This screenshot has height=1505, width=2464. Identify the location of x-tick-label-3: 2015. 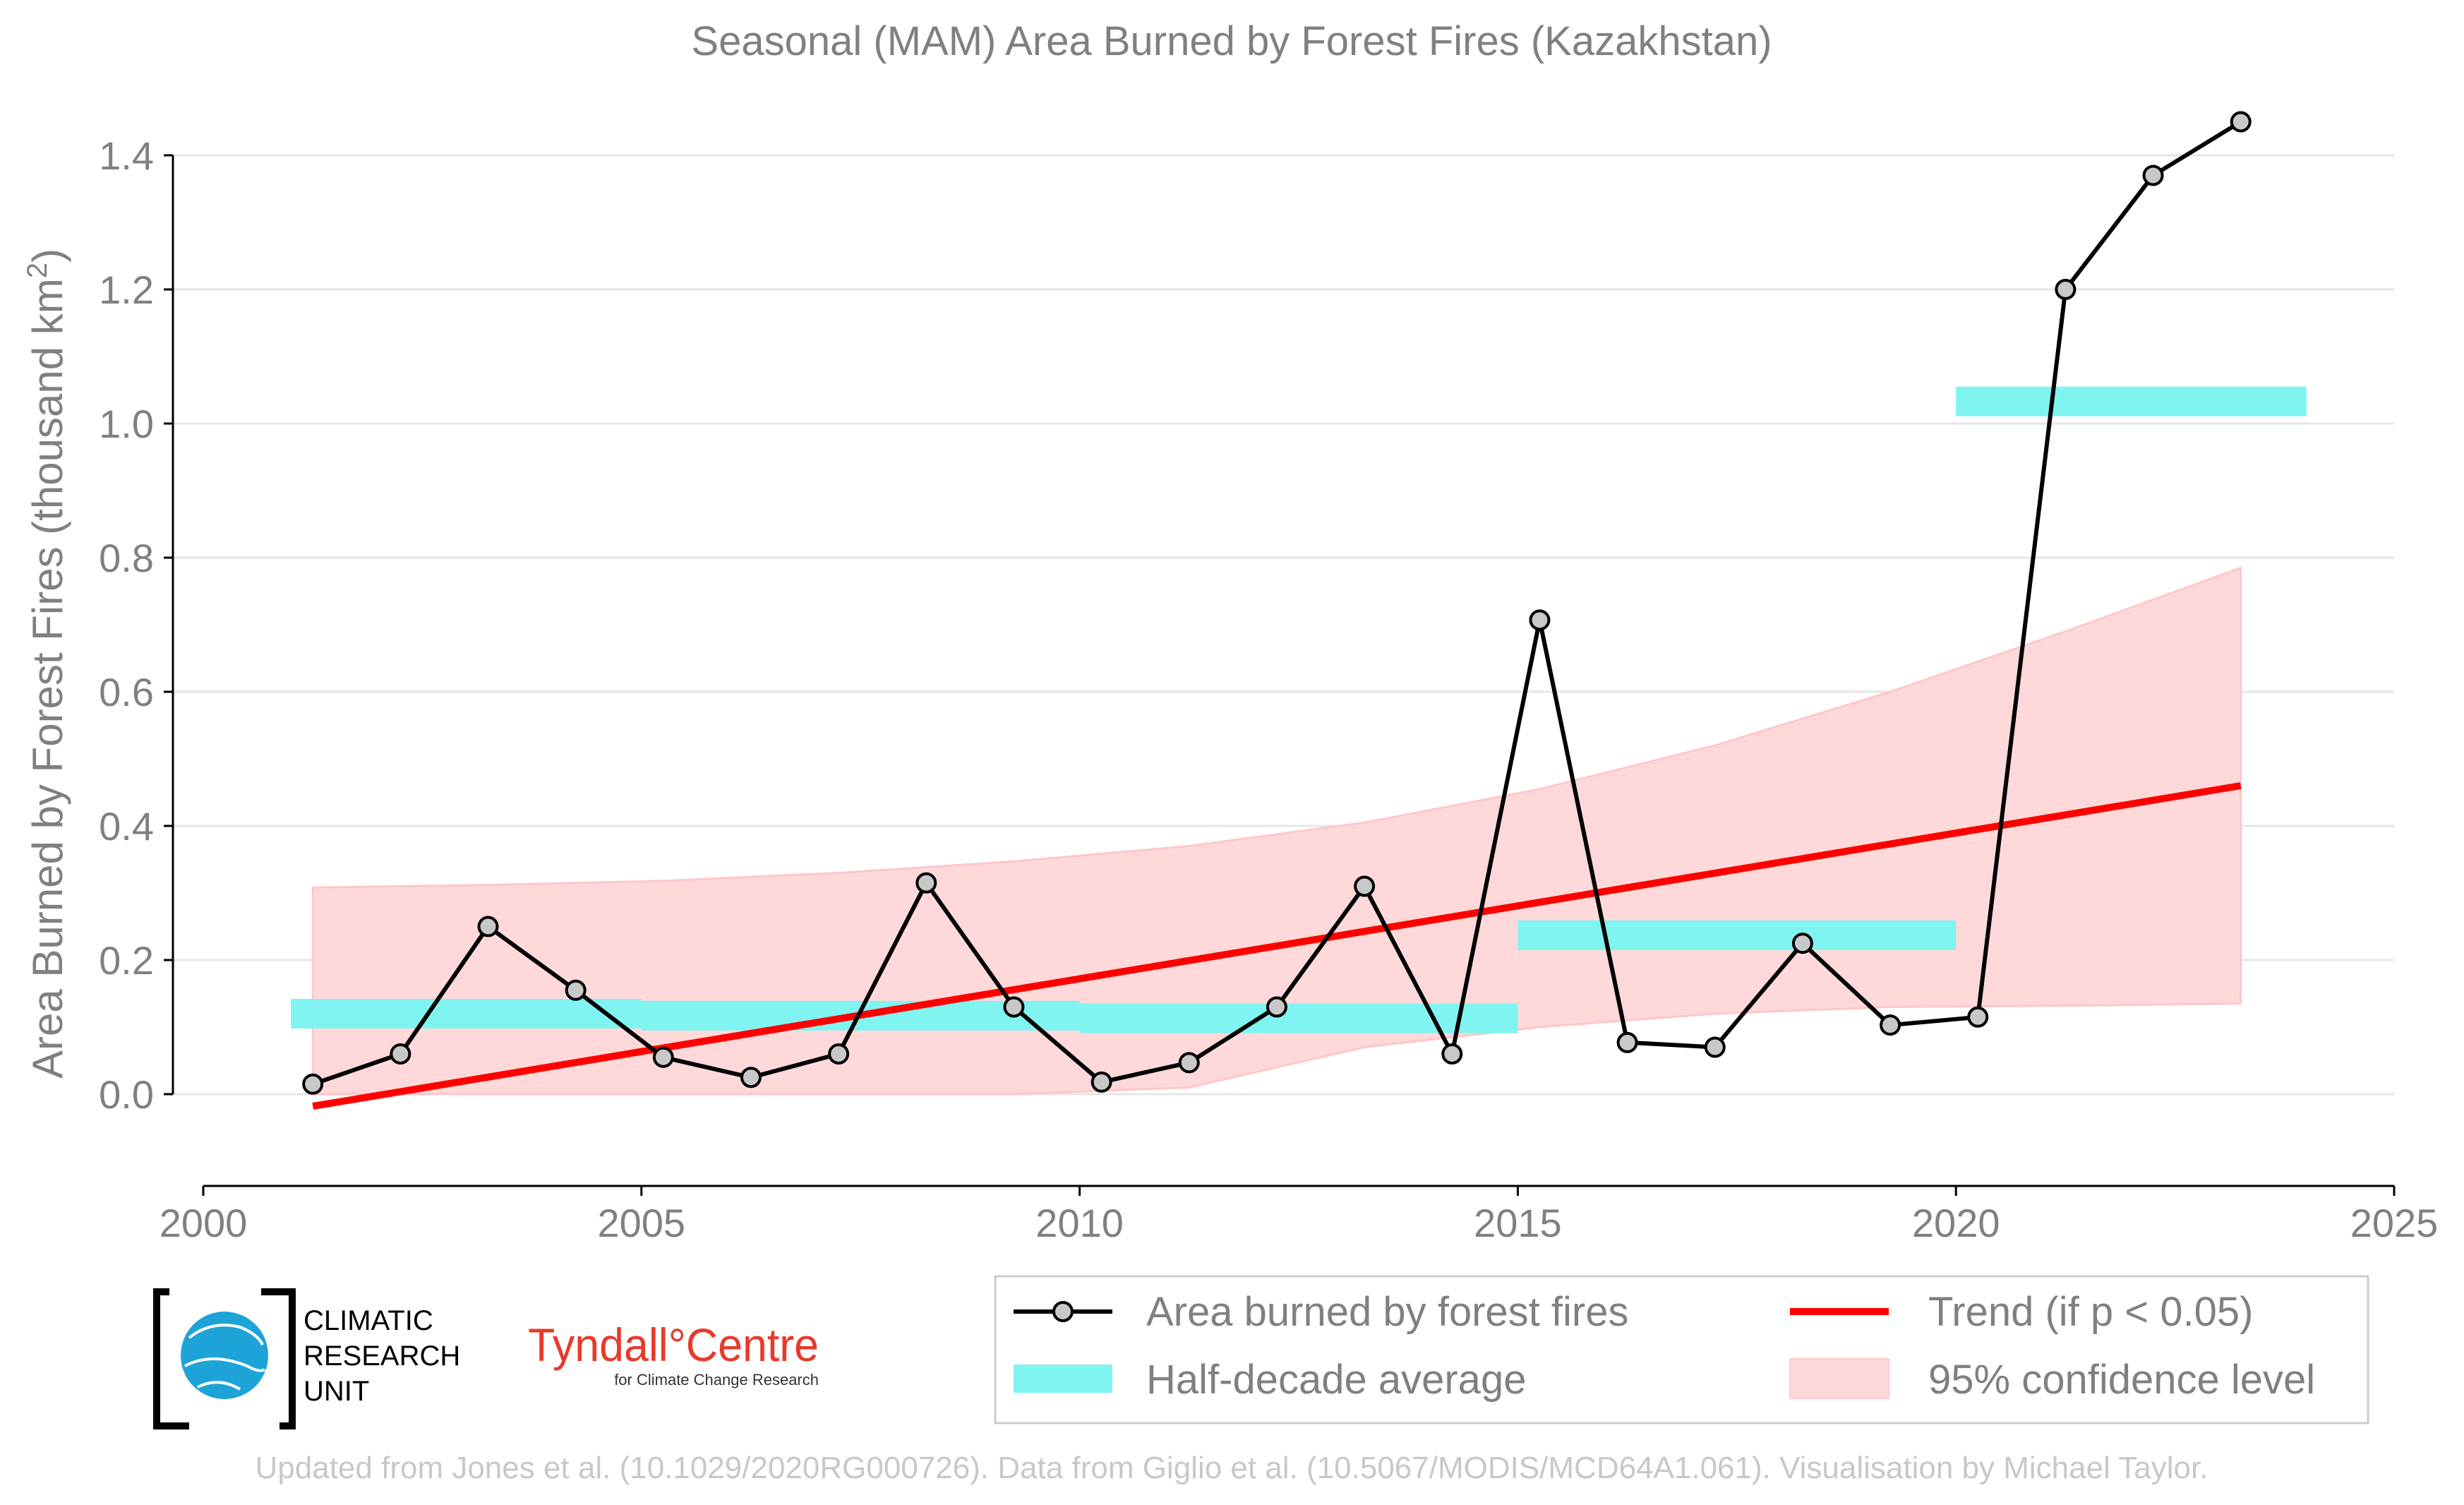
(1518, 1223).